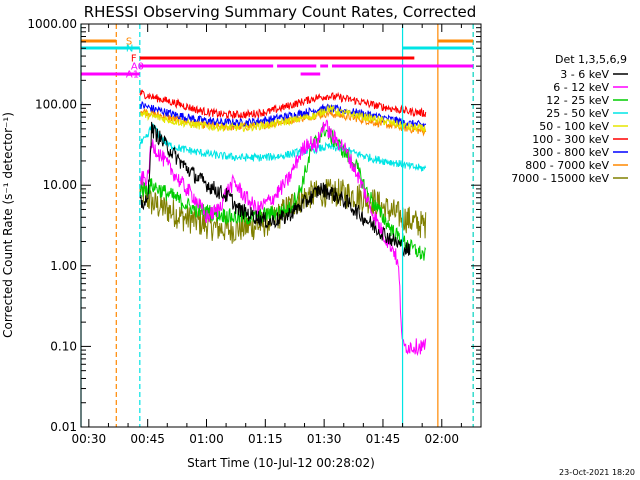  I want to click on legend-label-2: 12 - 25 keV, so click(577, 100).